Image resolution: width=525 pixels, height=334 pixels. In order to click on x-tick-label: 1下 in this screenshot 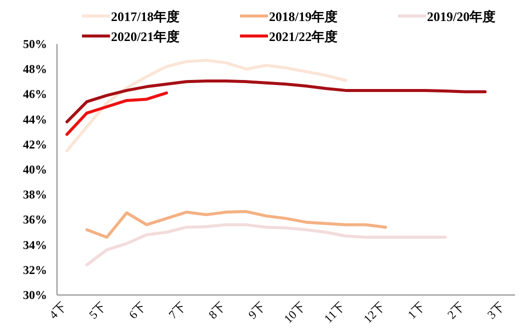, I will do `click(416, 310)`.